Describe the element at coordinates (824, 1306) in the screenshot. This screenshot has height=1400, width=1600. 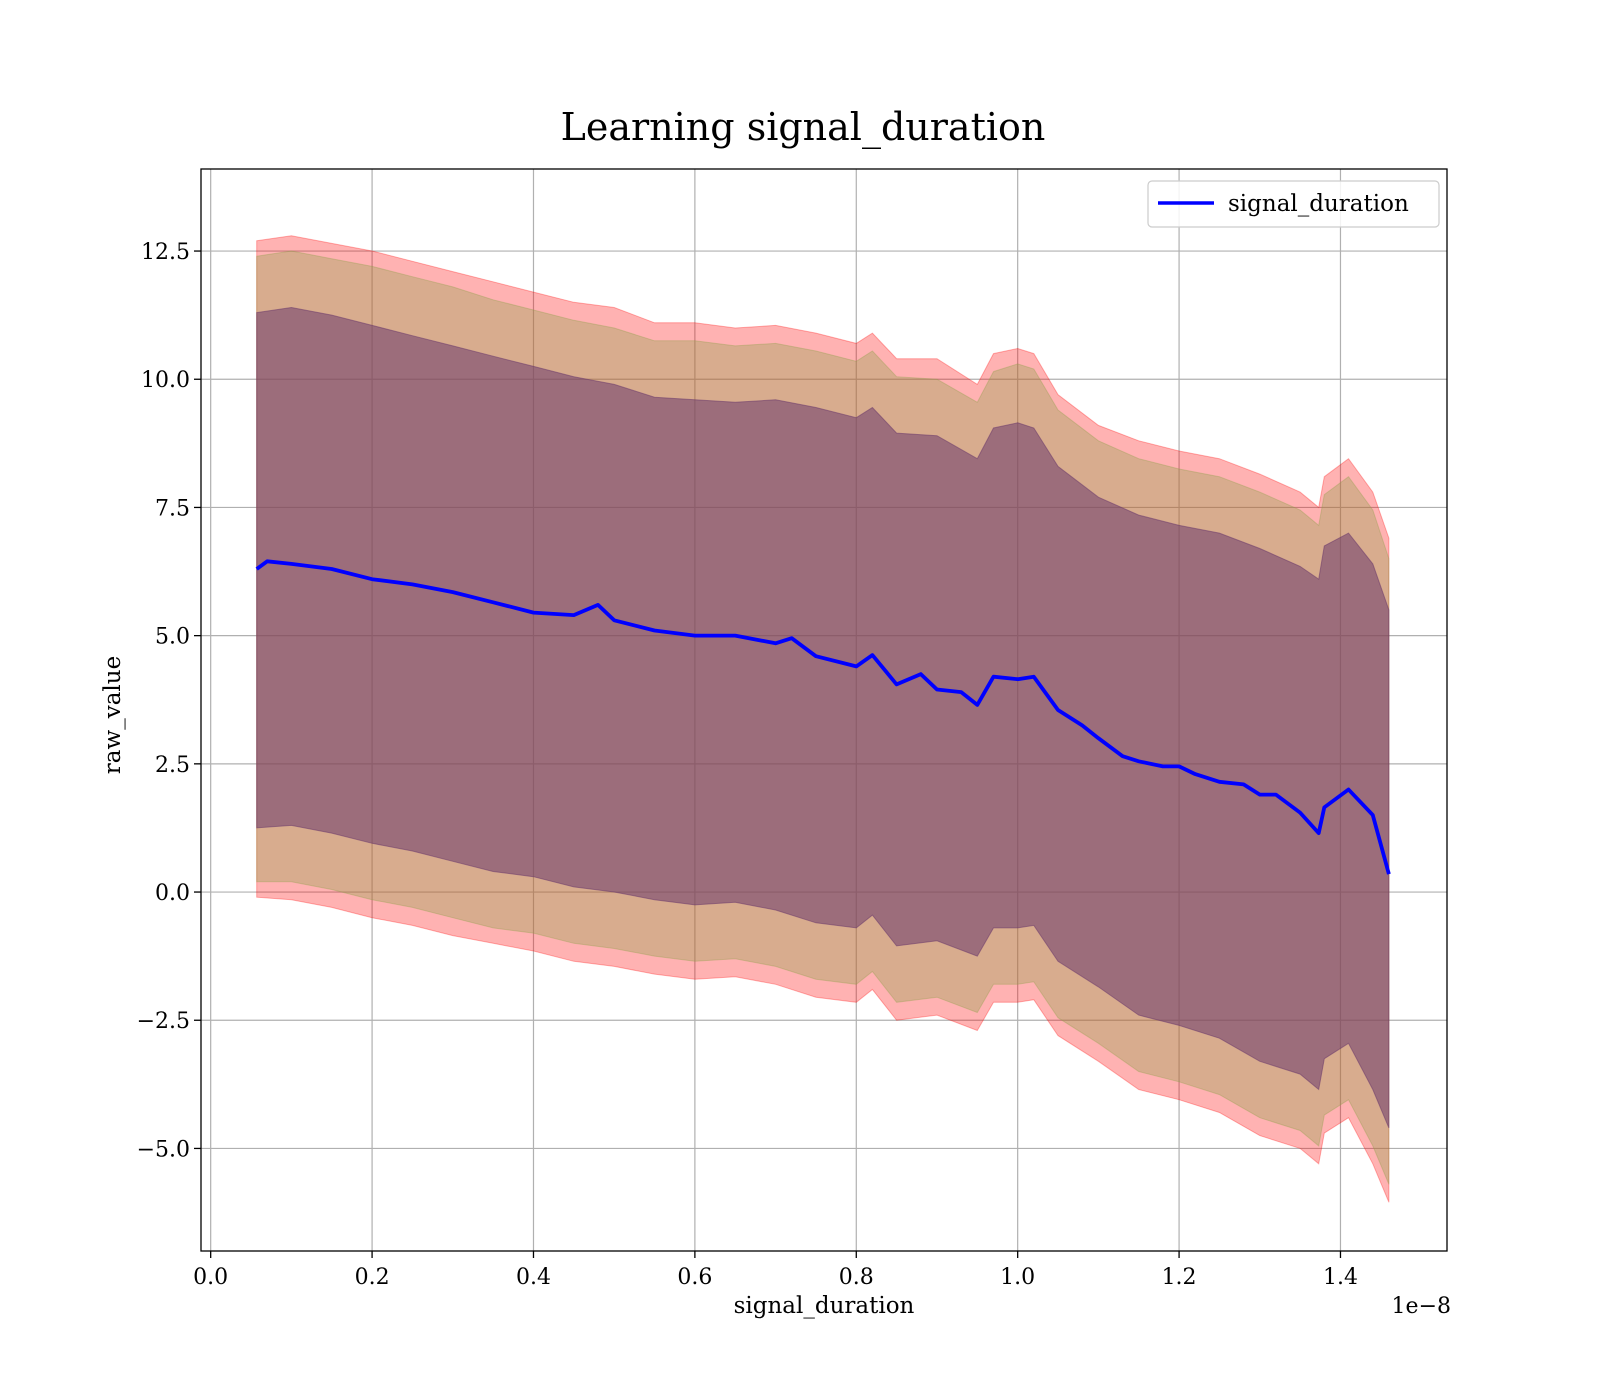
I see `x-axis-label: signal_duration` at that location.